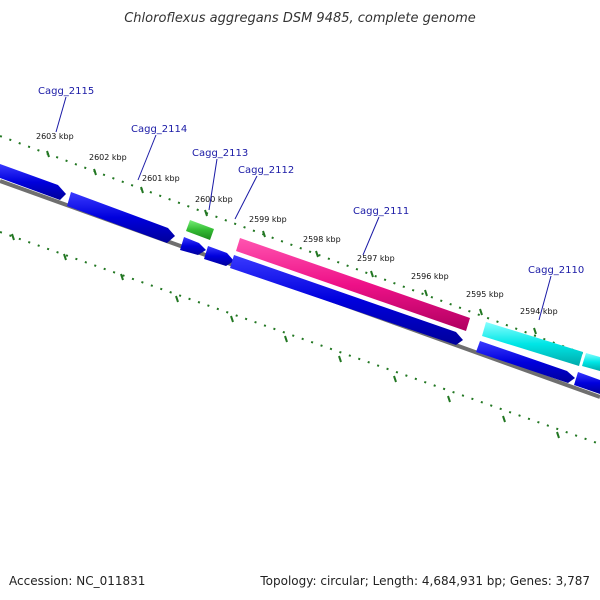 This screenshot has width=600, height=600. What do you see at coordinates (200, 230) in the screenshot?
I see `gene-green` at bounding box center [200, 230].